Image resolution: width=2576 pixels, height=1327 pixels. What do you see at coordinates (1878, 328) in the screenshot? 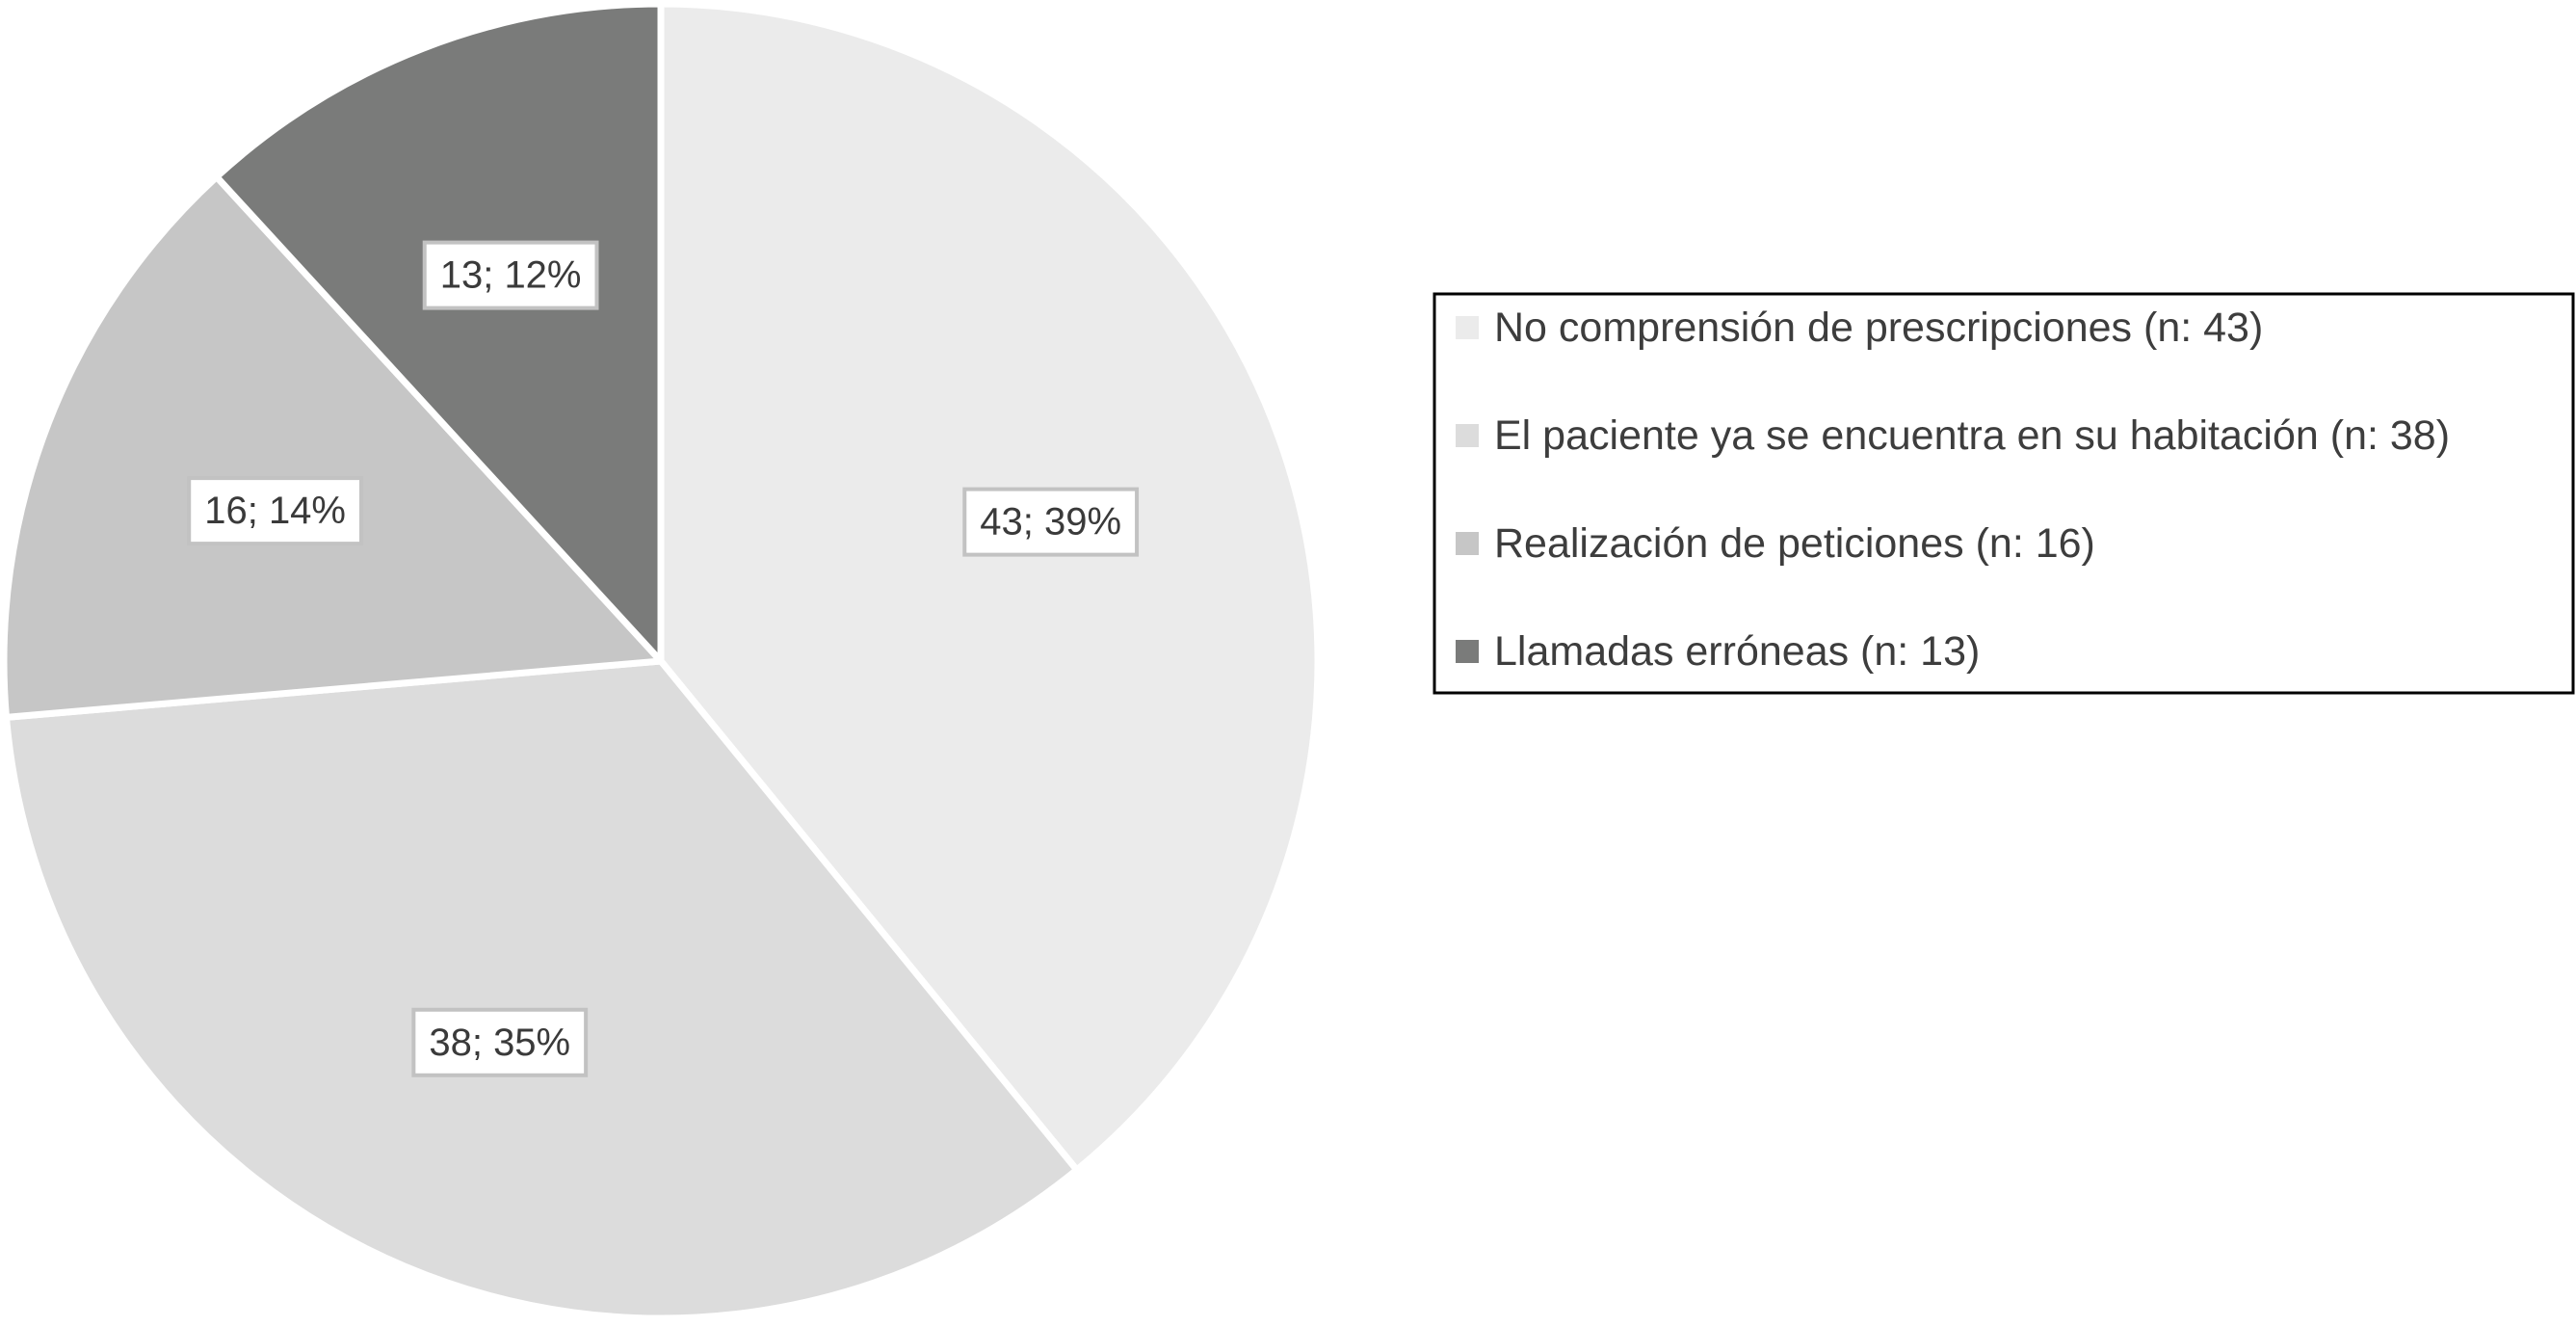
I see `legend-label: No comprensión de prescripciones (n: 43)` at bounding box center [1878, 328].